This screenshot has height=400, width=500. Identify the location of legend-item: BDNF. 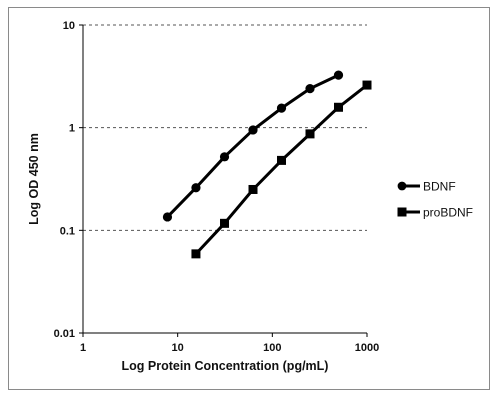
(426, 187).